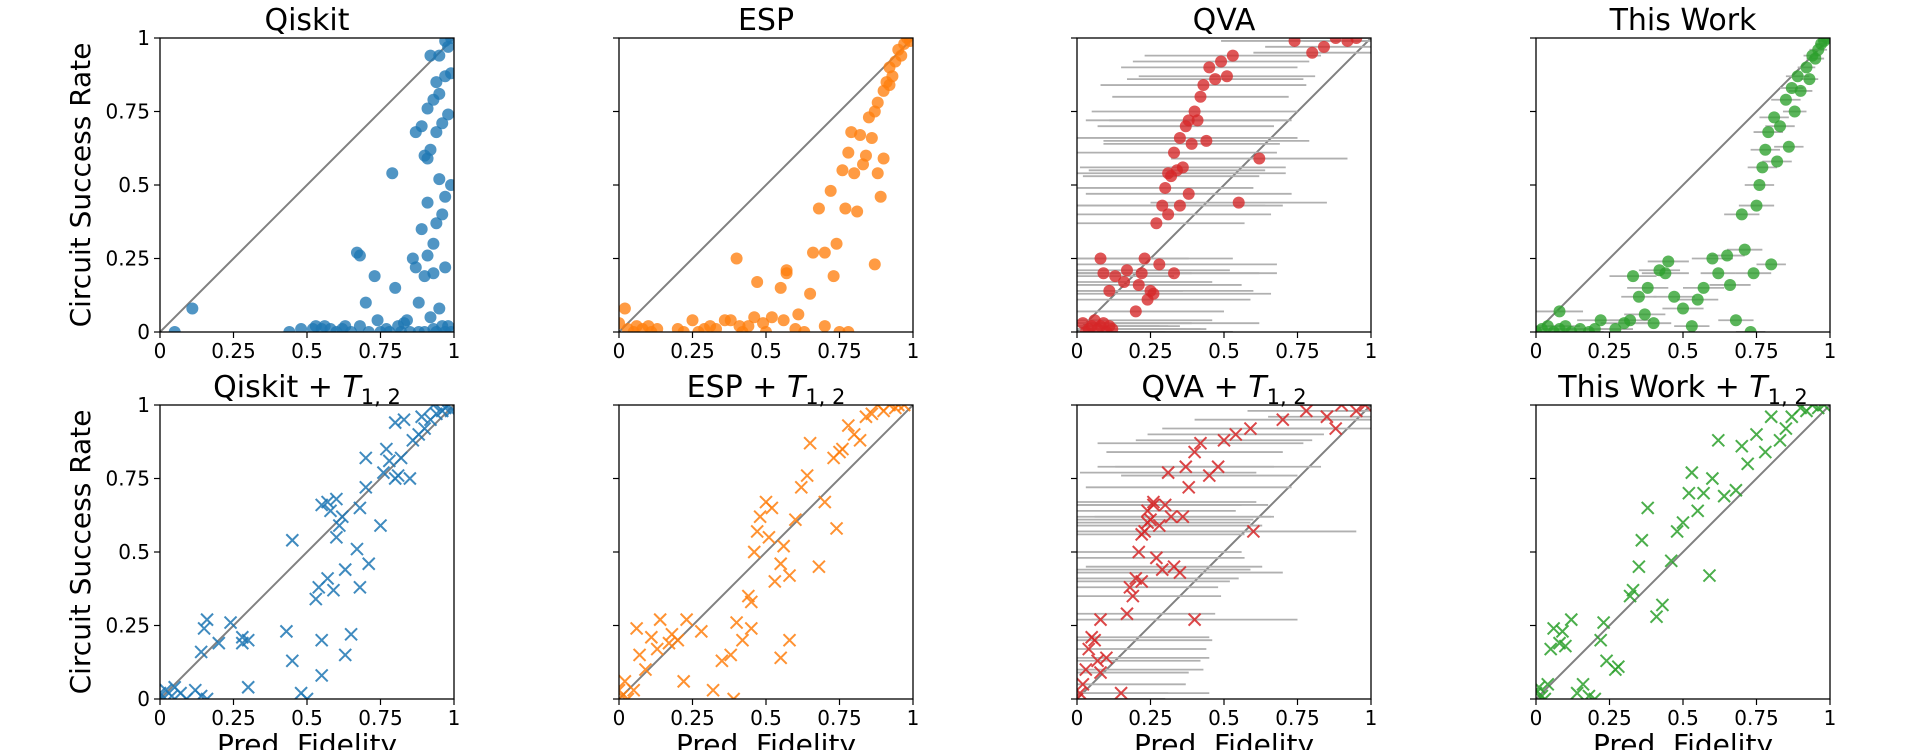 This screenshot has width=1920, height=750. What do you see at coordinates (143, 699) in the screenshot?
I see `y-tick-label: 0` at bounding box center [143, 699].